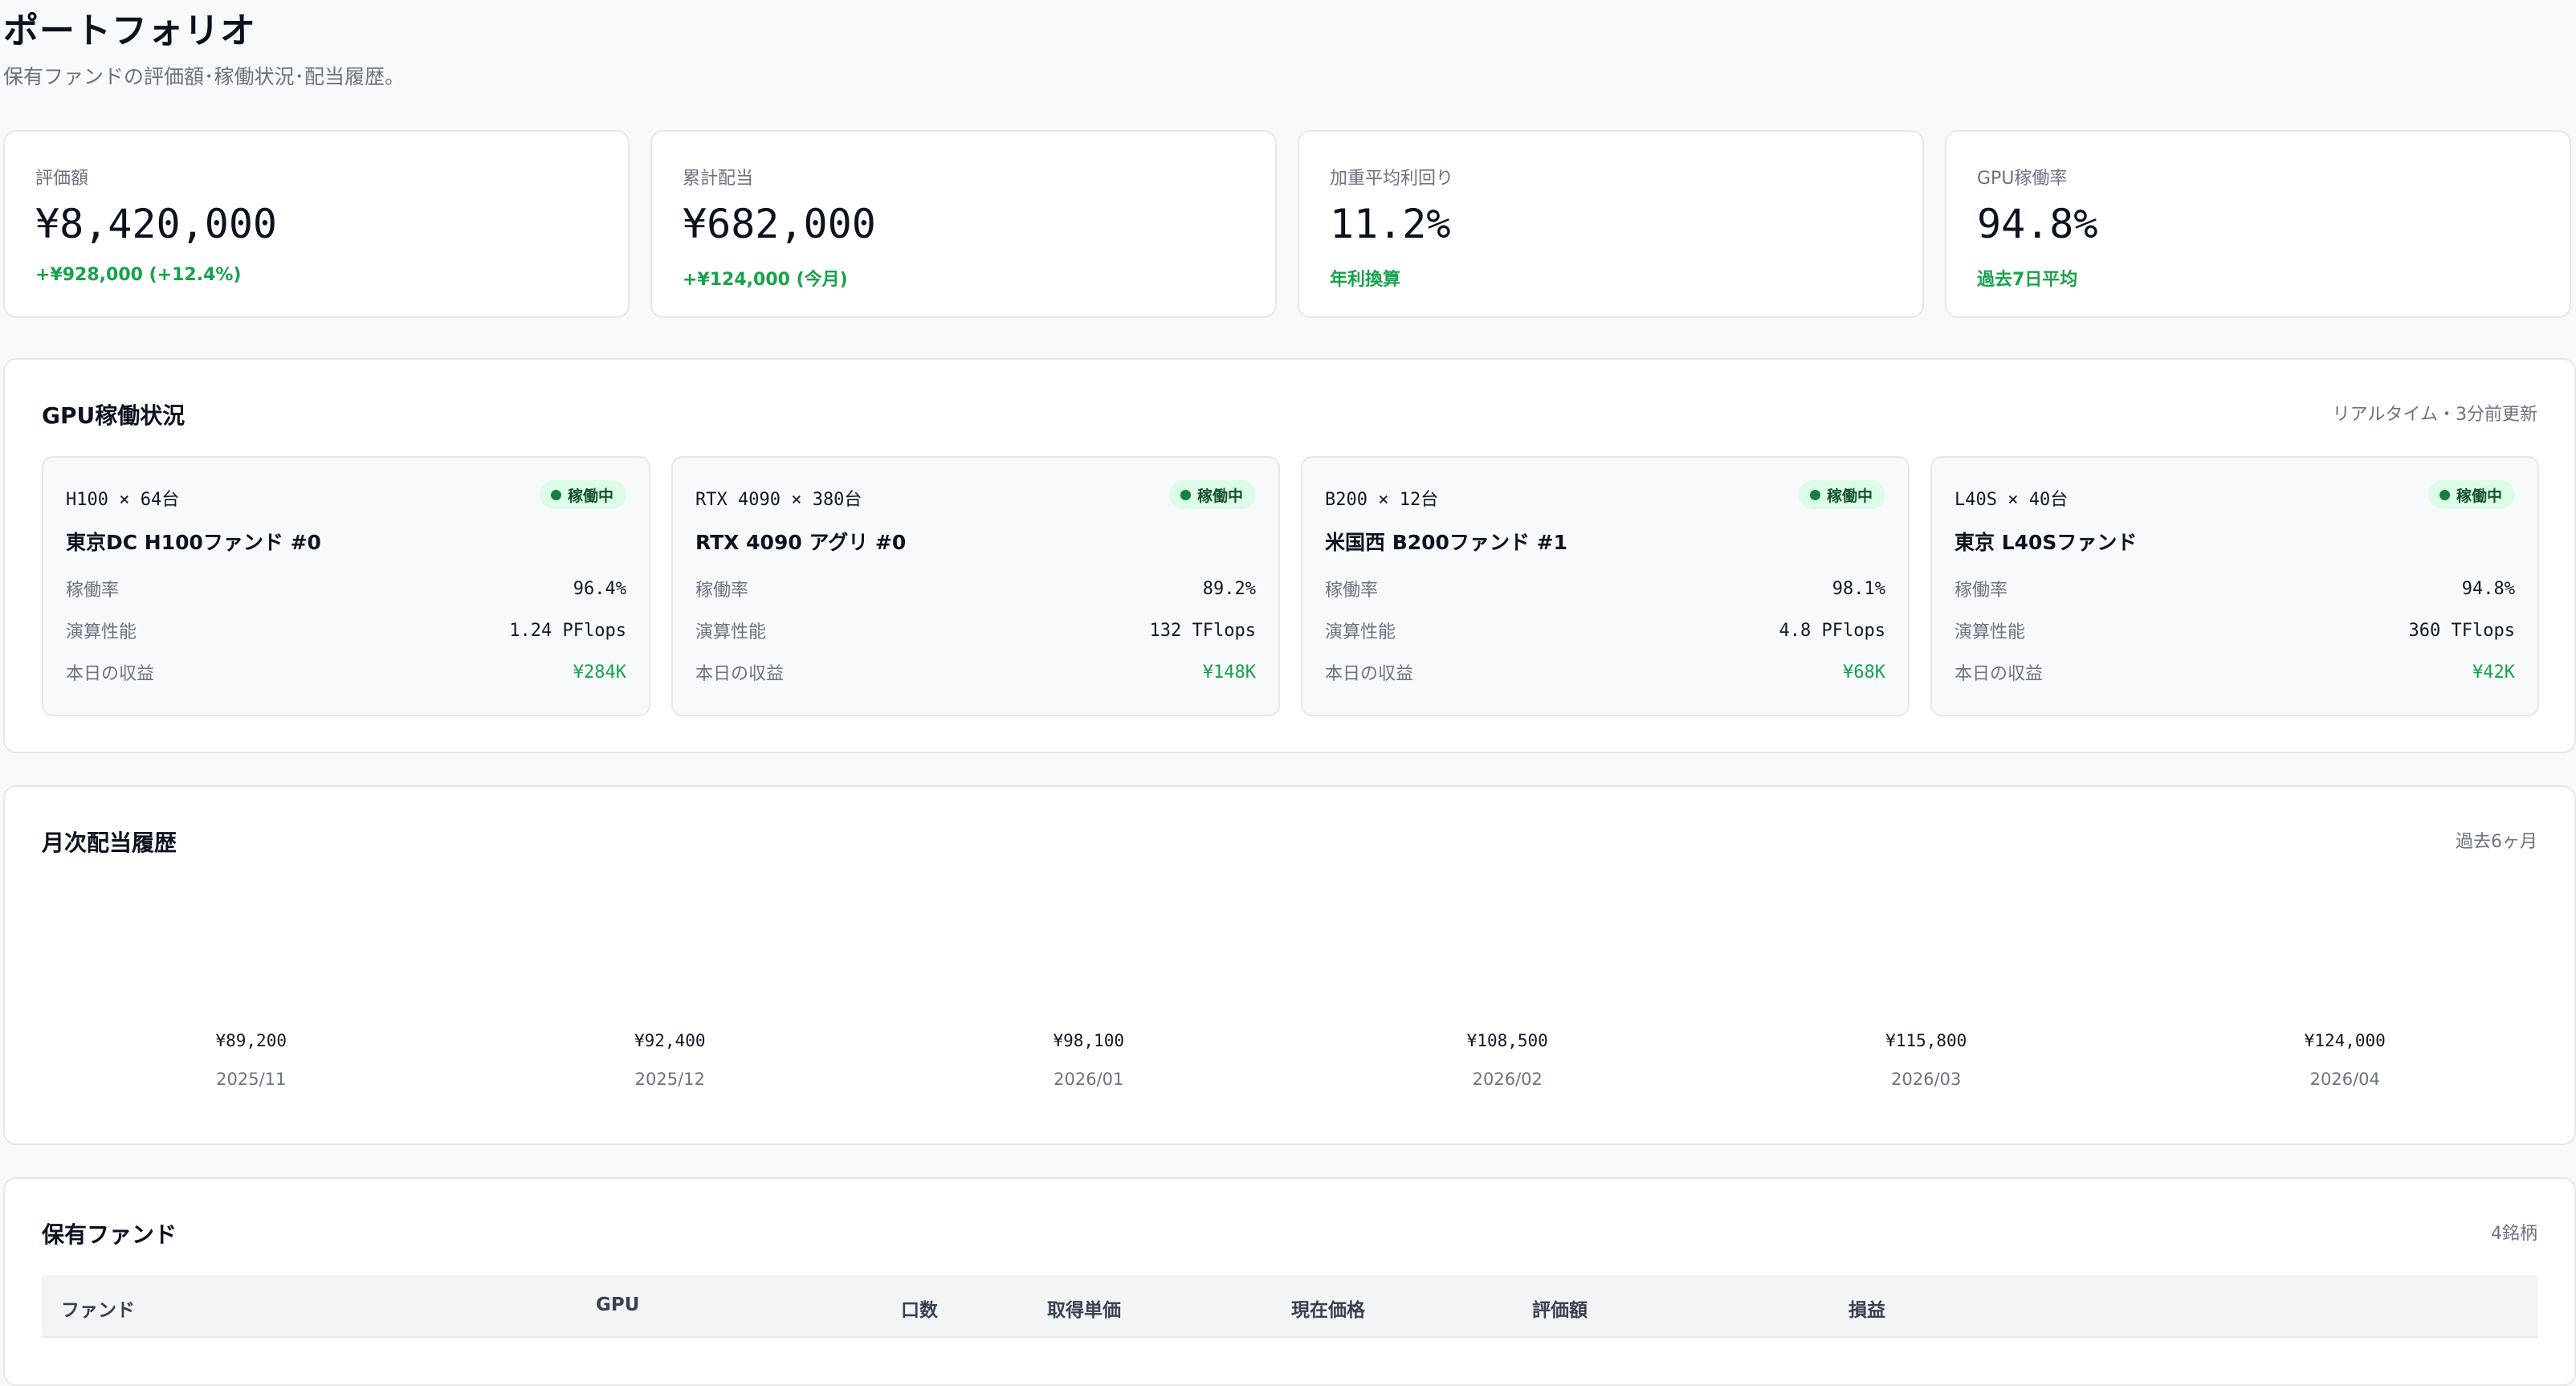 This screenshot has height=1386, width=2576. I want to click on gpu-spec: RTX 4090 × 380台, so click(778, 500).